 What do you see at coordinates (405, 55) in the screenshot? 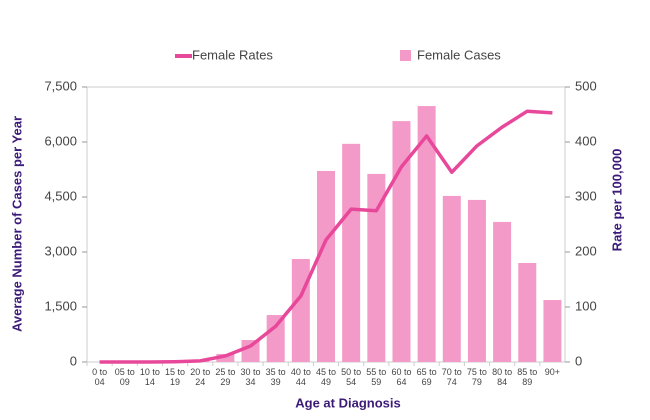
I see `legend-swatch` at bounding box center [405, 55].